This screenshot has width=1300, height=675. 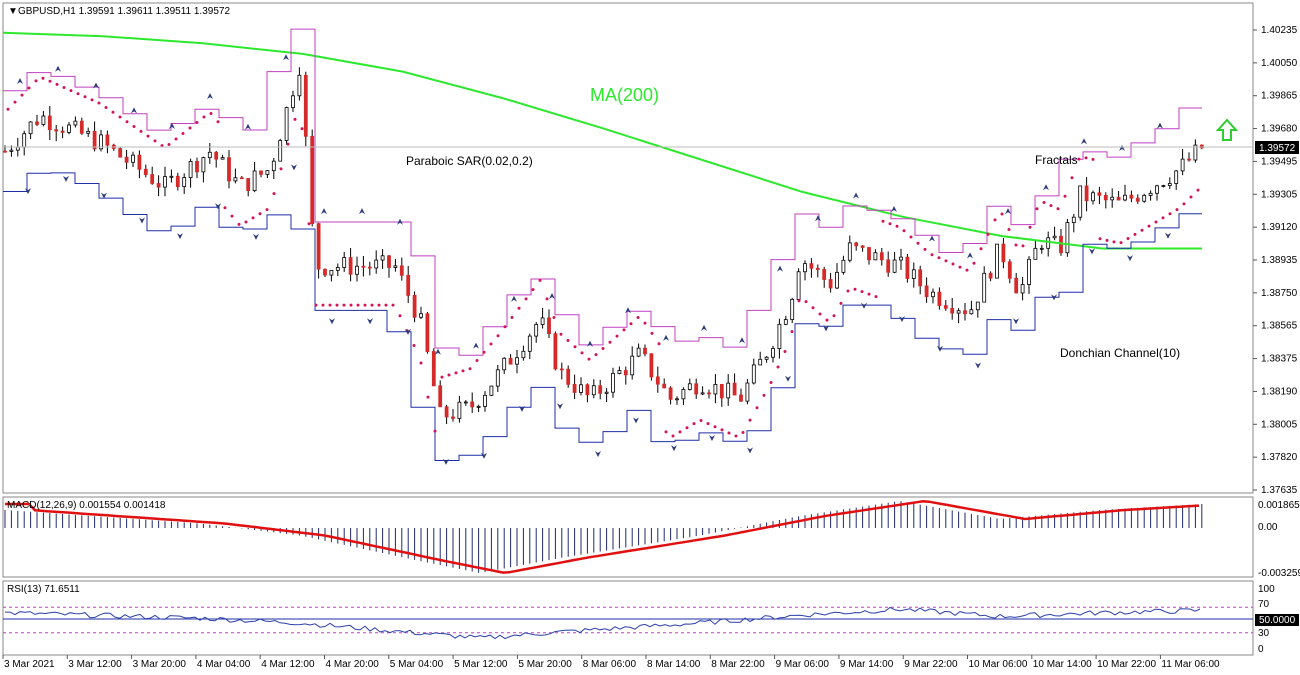 I want to click on time-tick-label: 5 Mar 20:00, so click(x=545, y=664).